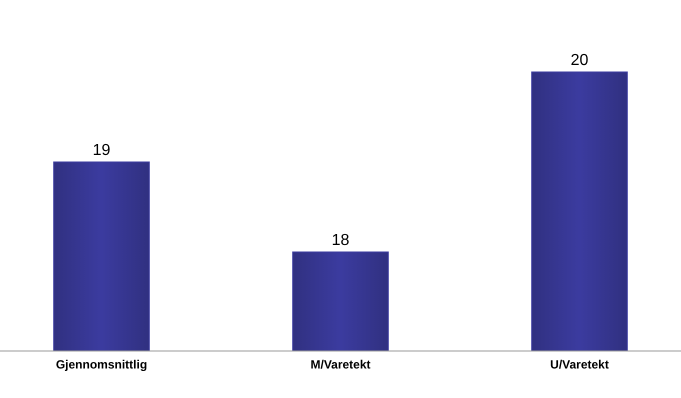 This screenshot has height=398, width=681. What do you see at coordinates (579, 60) in the screenshot?
I see `data-label: 20` at bounding box center [579, 60].